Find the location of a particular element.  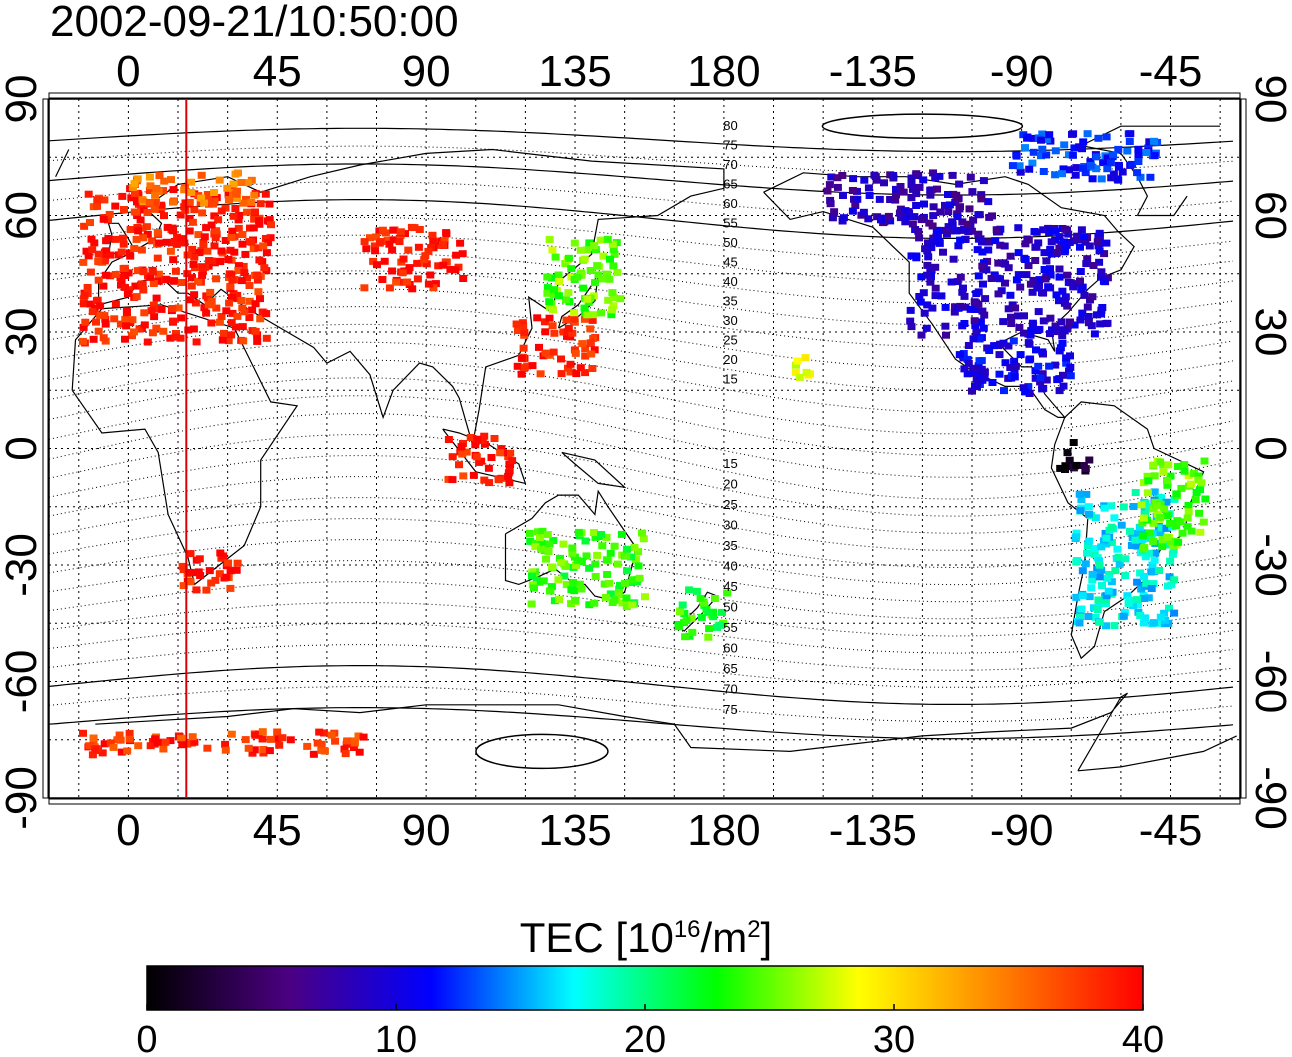

coastline is located at coordinates (570, 545).